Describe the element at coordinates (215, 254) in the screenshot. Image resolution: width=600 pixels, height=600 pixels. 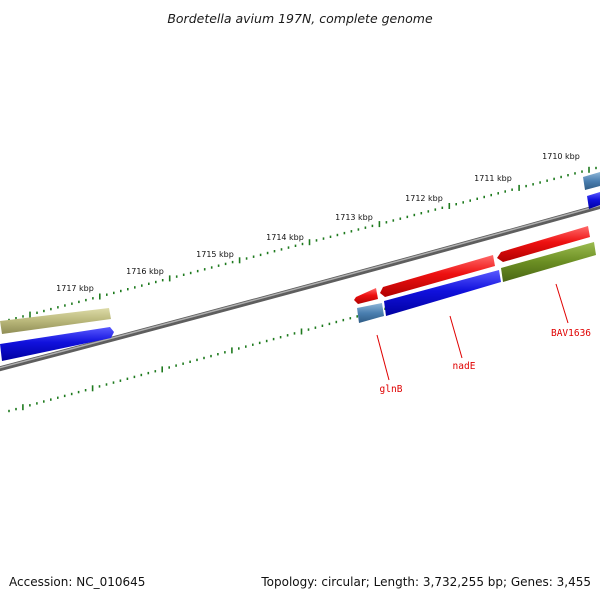
I see `scale-label-1715: 1715 kbp` at that location.